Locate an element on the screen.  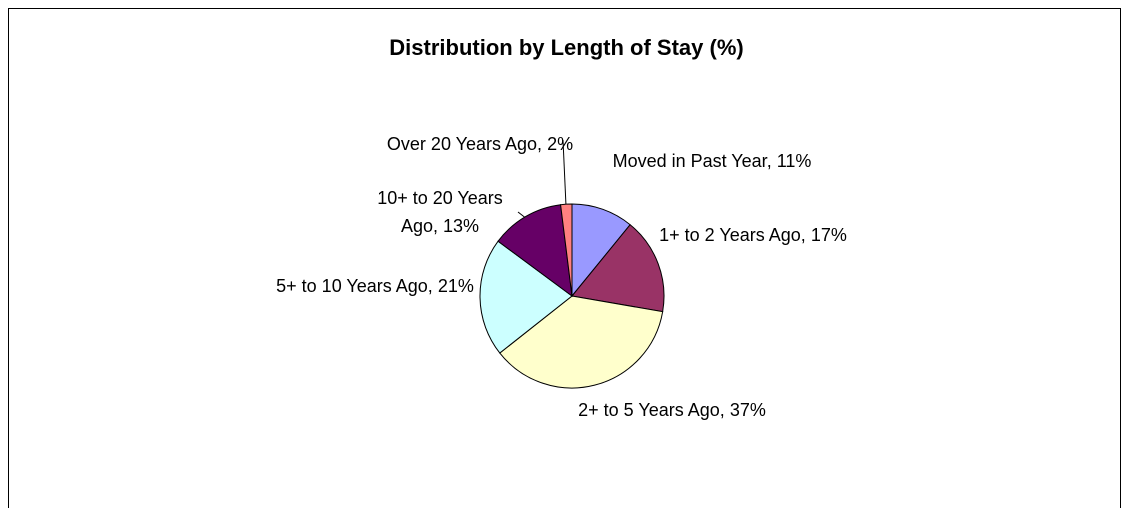
data-label: 1+ to 2 Years Ago, 17% is located at coordinates (753, 235).